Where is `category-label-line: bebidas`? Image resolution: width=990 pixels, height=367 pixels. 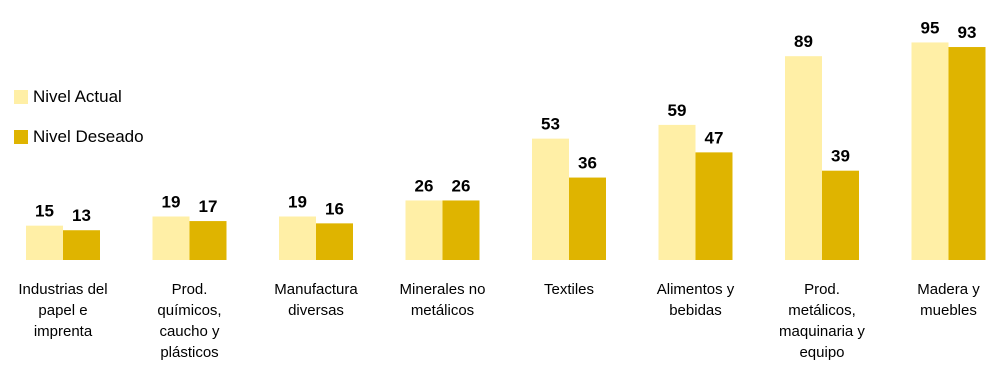
category-label-line: bebidas is located at coordinates (695, 310).